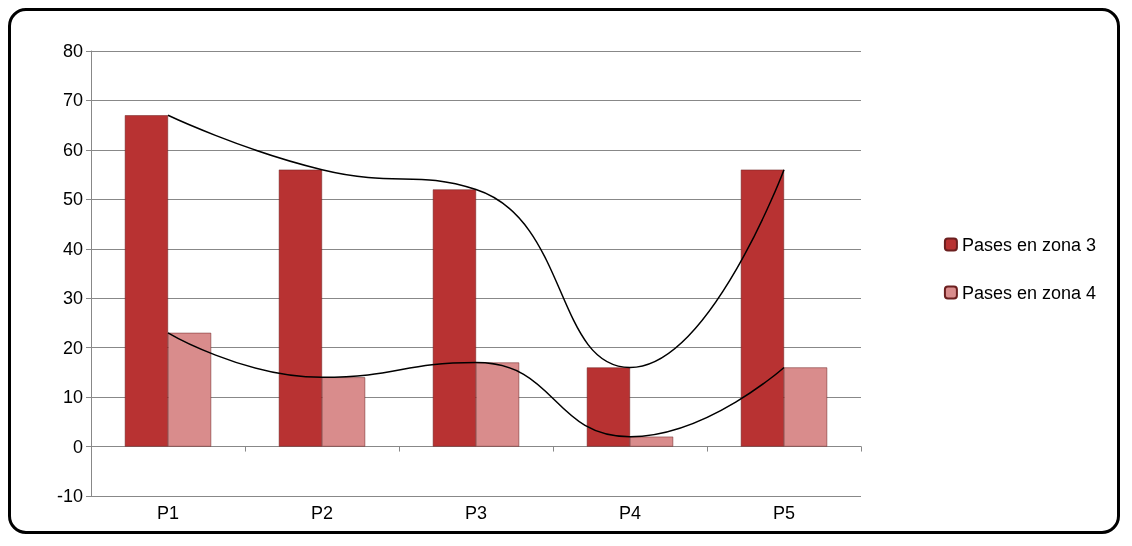  Describe the element at coordinates (1029, 292) in the screenshot. I see `legend-label: Pases en zona 4` at that location.